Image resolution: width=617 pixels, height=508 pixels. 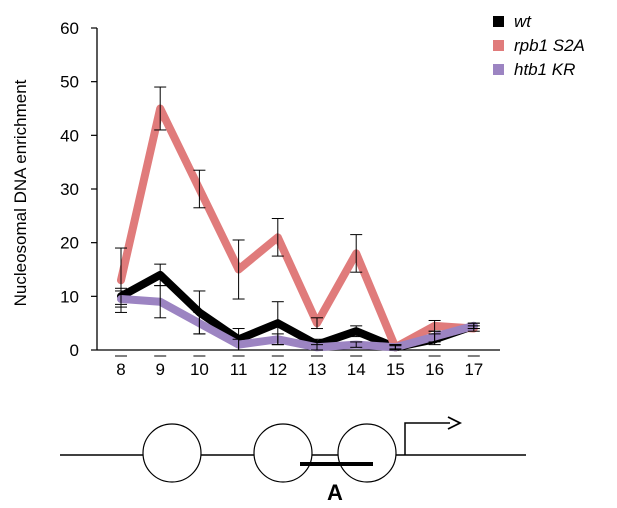 What do you see at coordinates (20, 192) in the screenshot?
I see `y-axis-title: Nucleosomal DNA enrichment` at bounding box center [20, 192].